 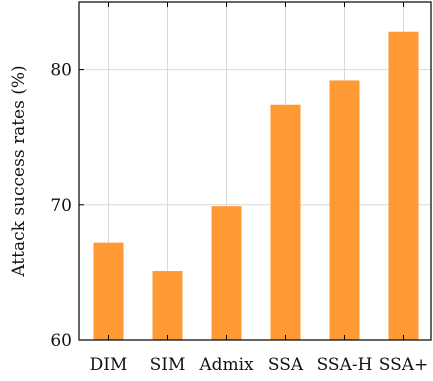 What do you see at coordinates (168, 365) in the screenshot?
I see `x-tick-label: SIM` at bounding box center [168, 365].